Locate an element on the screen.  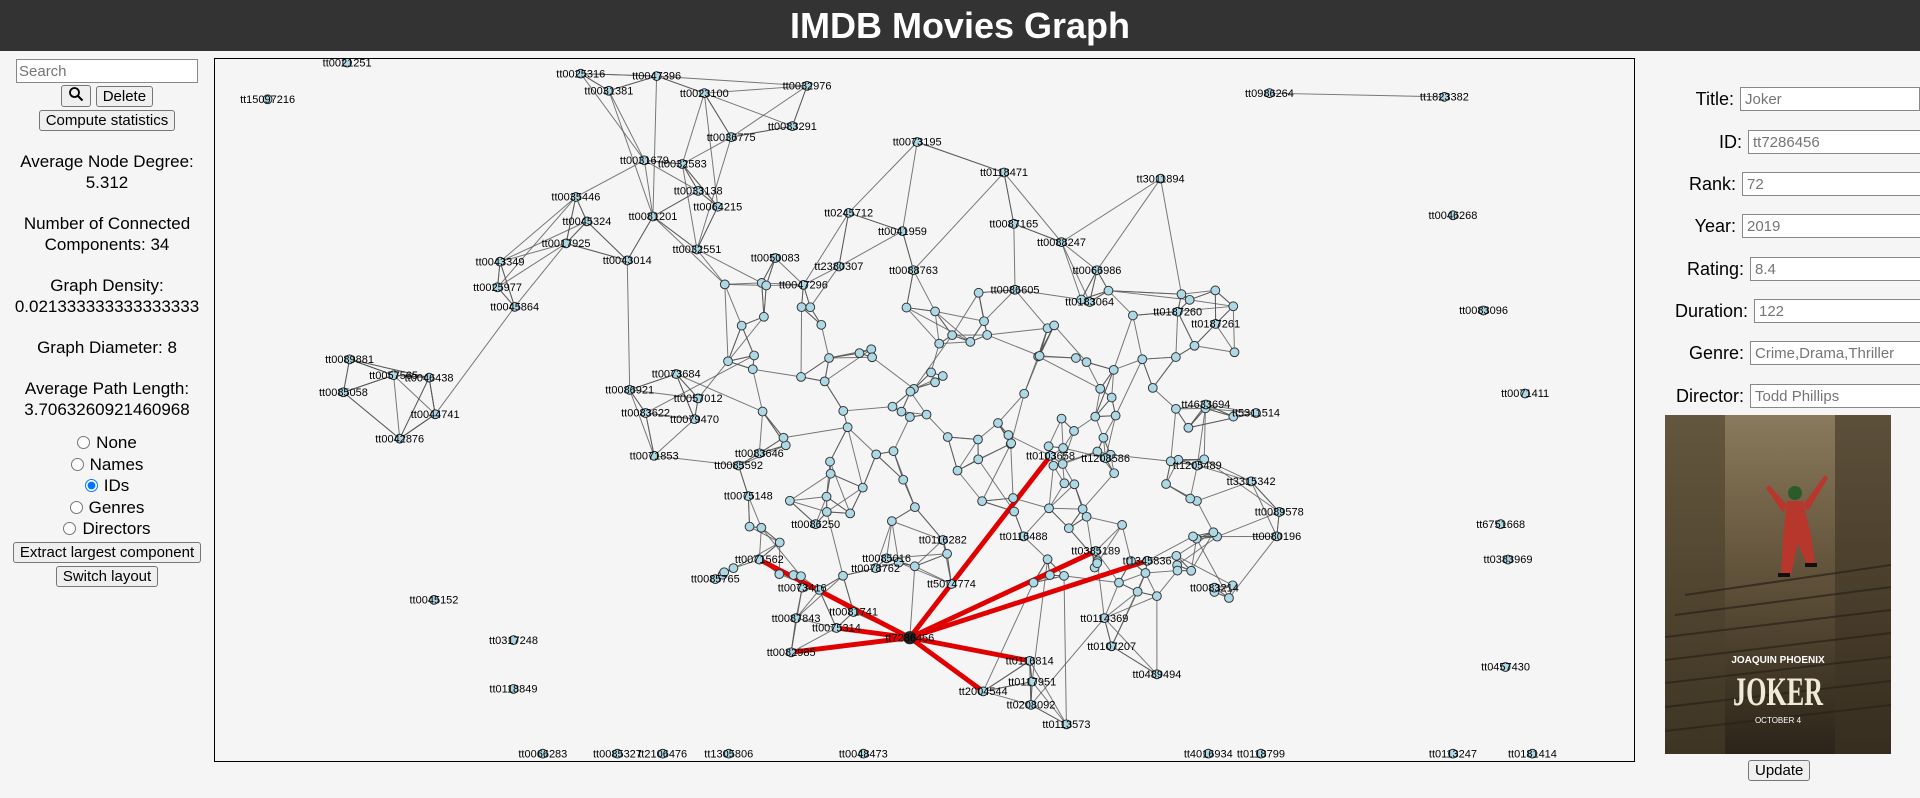
radio-button is located at coordinates (76, 507).